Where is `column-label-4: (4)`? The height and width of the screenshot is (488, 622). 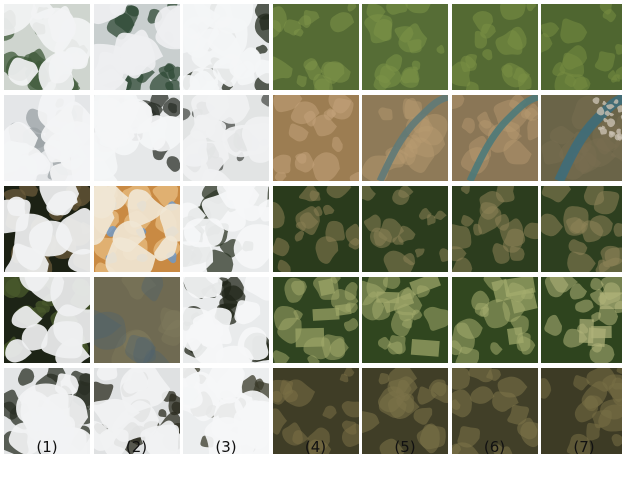
column-label-4: (4) is located at coordinates (315, 447).